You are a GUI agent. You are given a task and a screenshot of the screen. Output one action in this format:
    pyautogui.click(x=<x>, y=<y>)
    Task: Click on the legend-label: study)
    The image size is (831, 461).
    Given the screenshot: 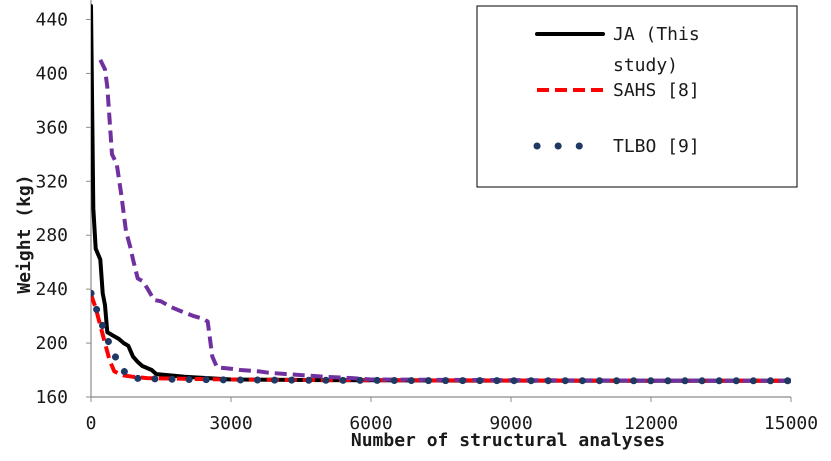 What is the action you would take?
    pyautogui.click(x=645, y=65)
    